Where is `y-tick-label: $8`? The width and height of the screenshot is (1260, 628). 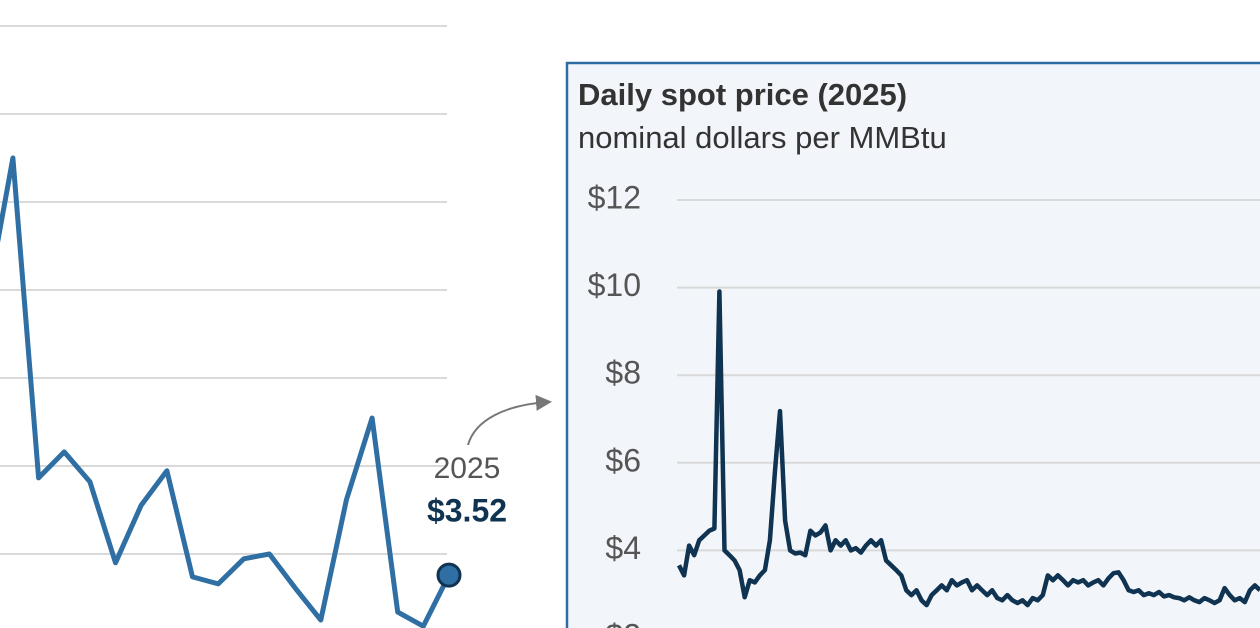
y-tick-label: $8 is located at coordinates (623, 373).